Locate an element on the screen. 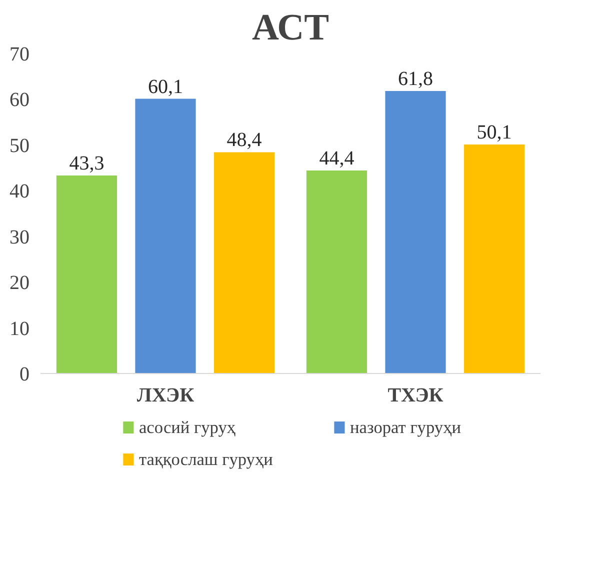 The height and width of the screenshot is (574, 608). data-label: 43,3 is located at coordinates (86, 163).